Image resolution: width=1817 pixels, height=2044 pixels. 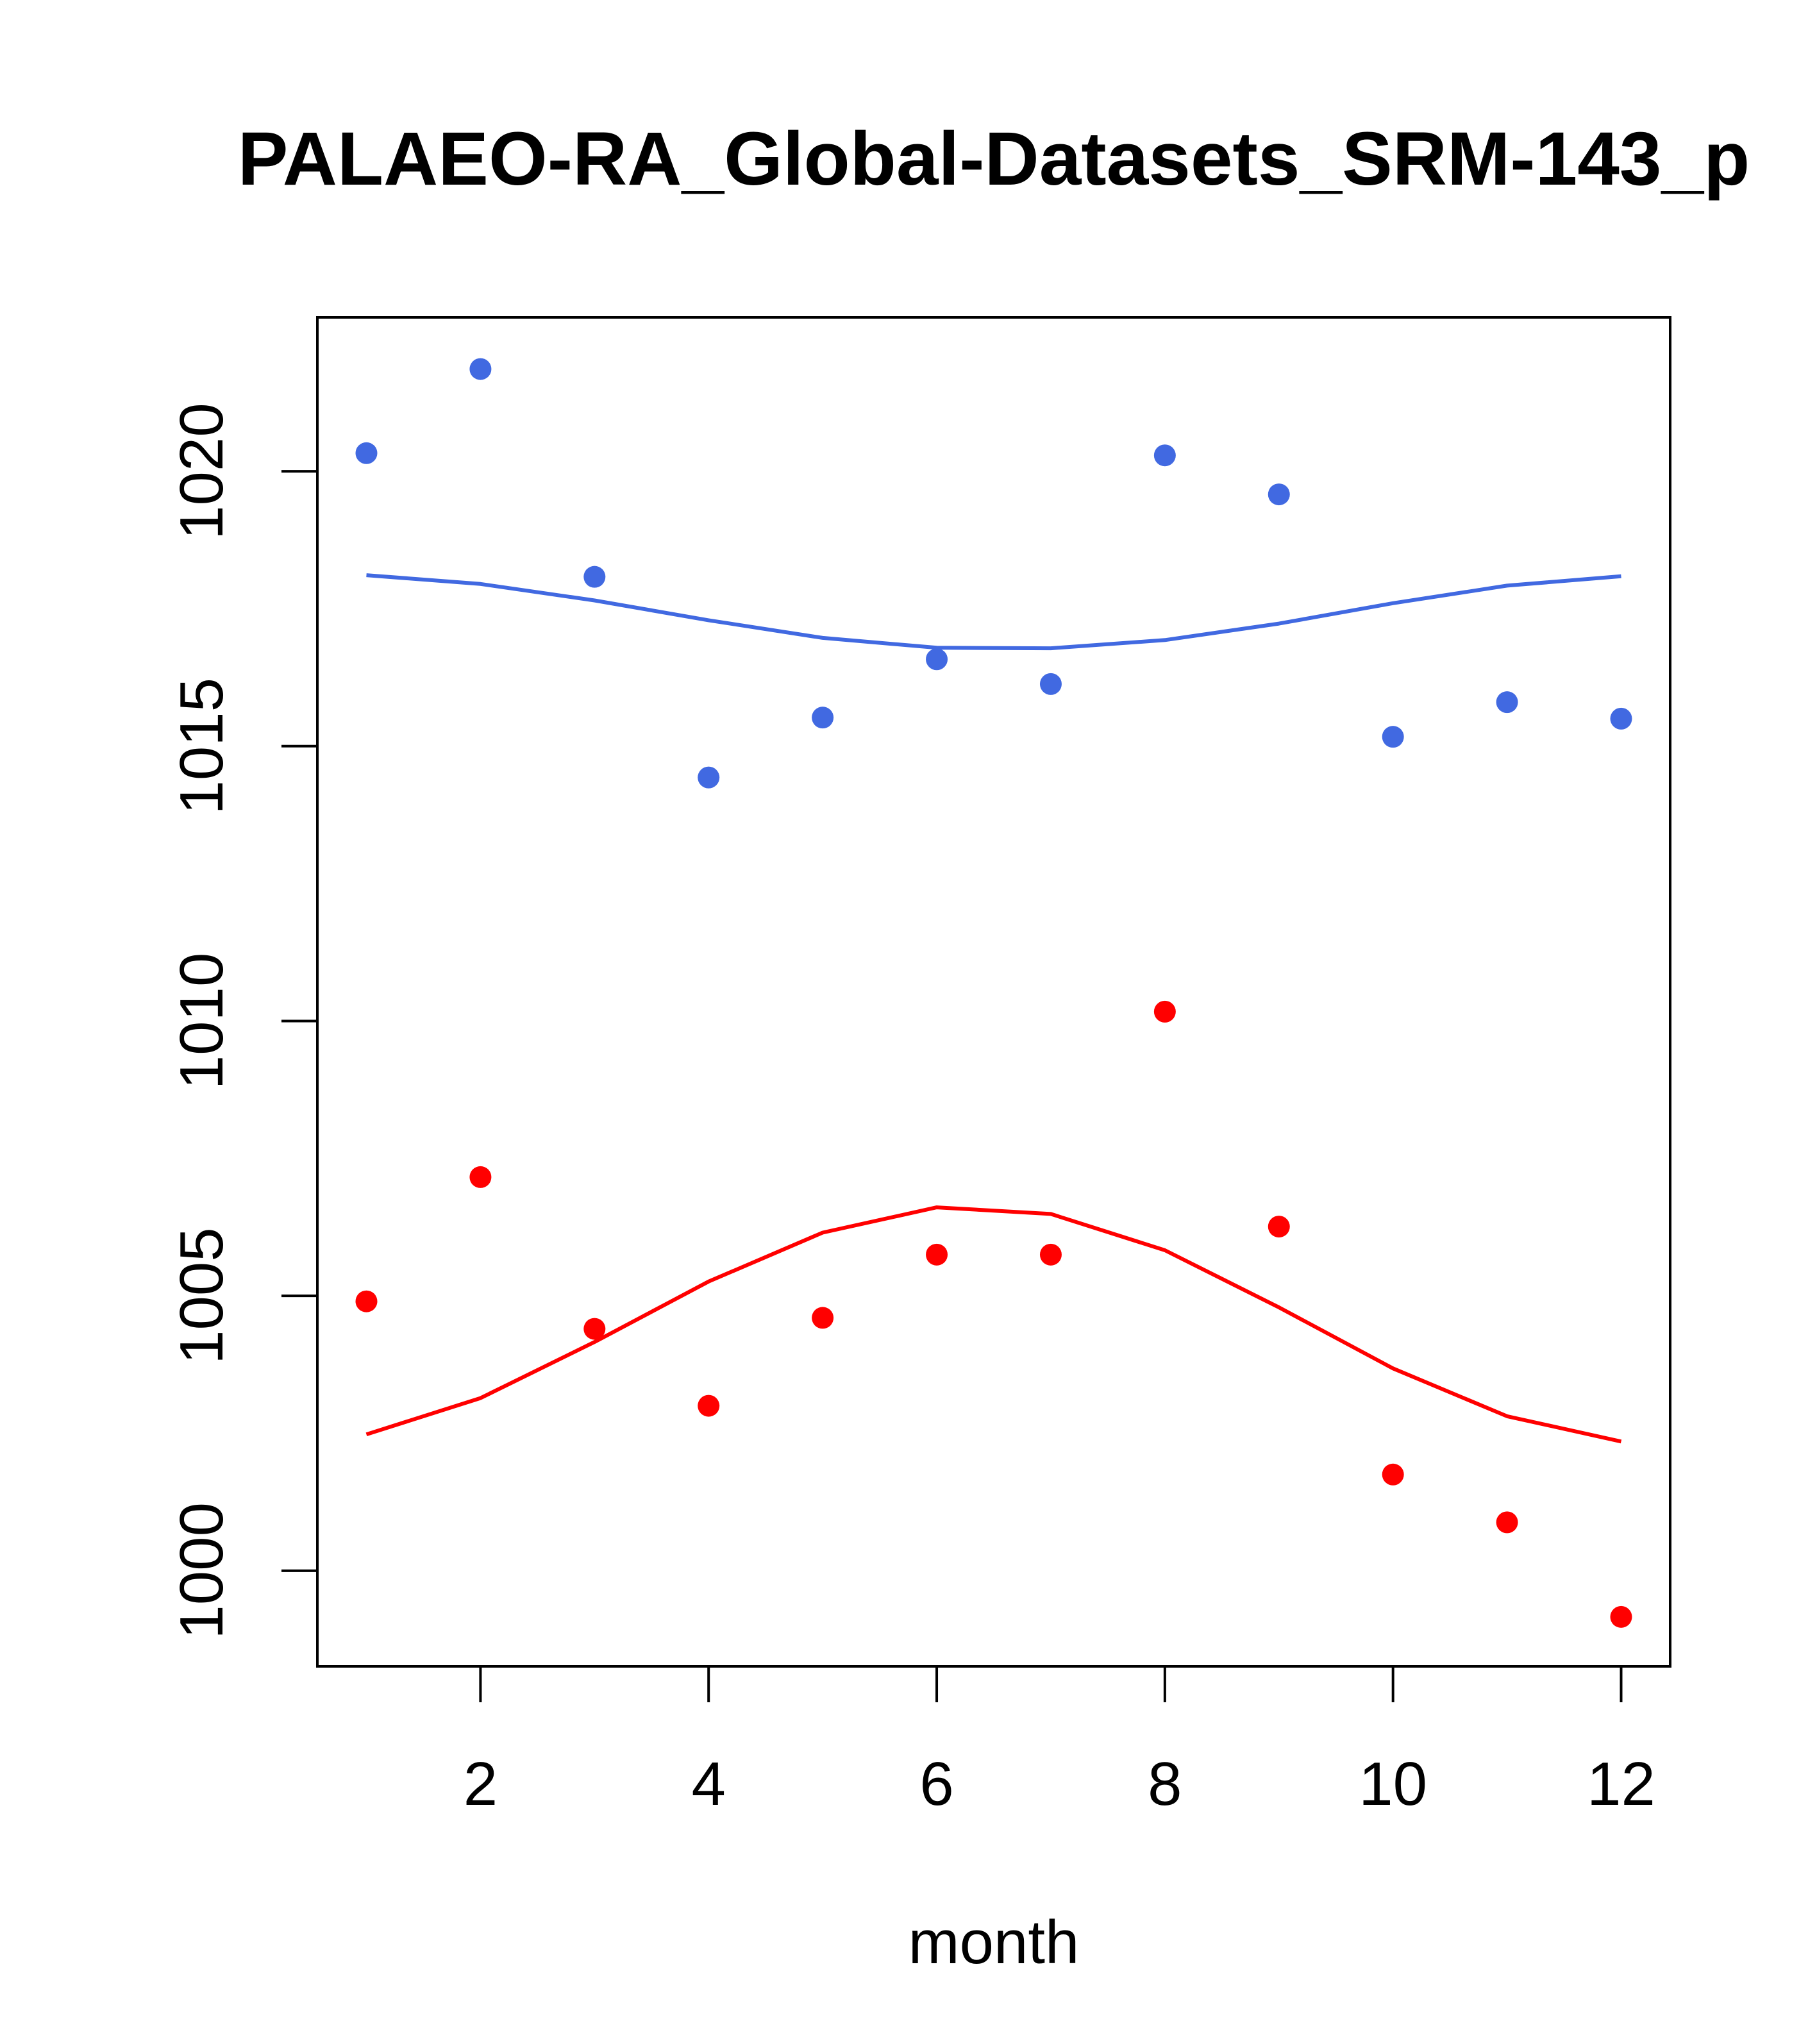 What do you see at coordinates (243, 1021) in the screenshot?
I see `y-axis: 1000 1005 1010 1015 1020` at bounding box center [243, 1021].